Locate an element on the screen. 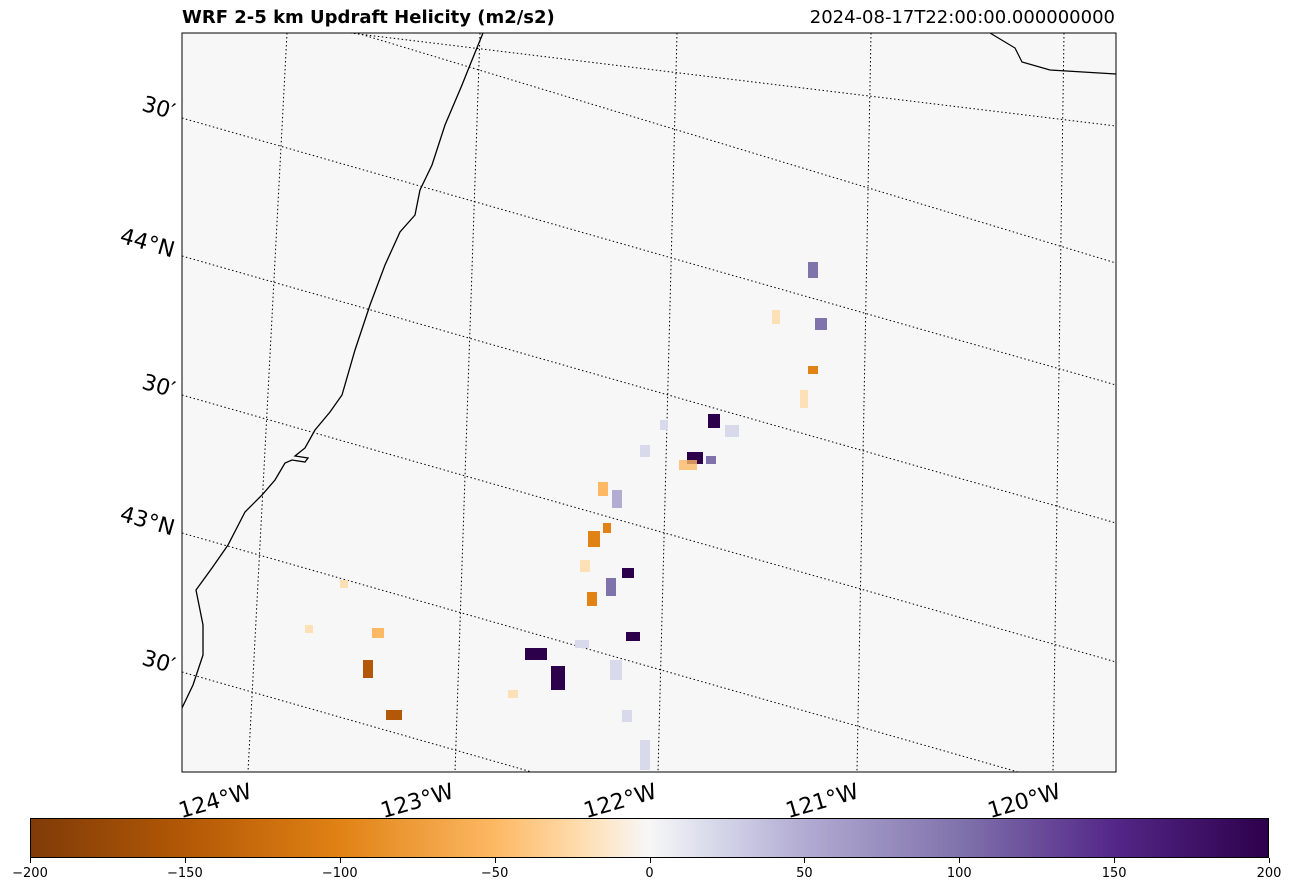 This screenshot has width=1292, height=893. colorbar-tick-label: 150 is located at coordinates (1114, 873).